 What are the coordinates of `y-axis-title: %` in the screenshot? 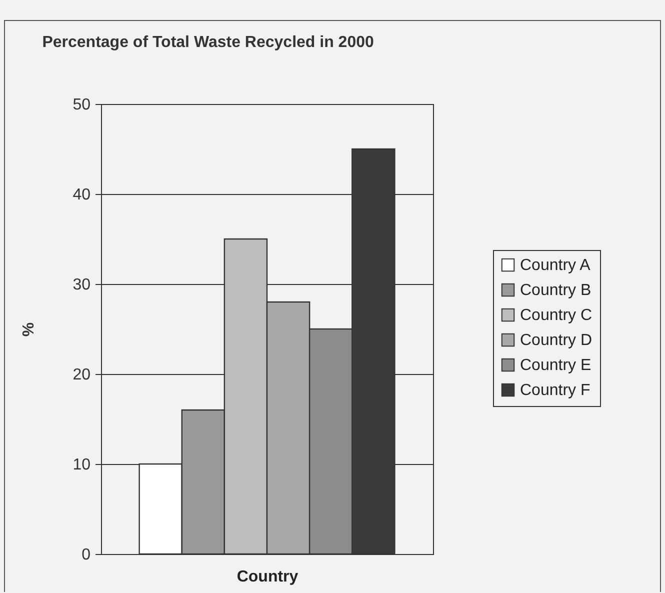 It's located at (29, 329).